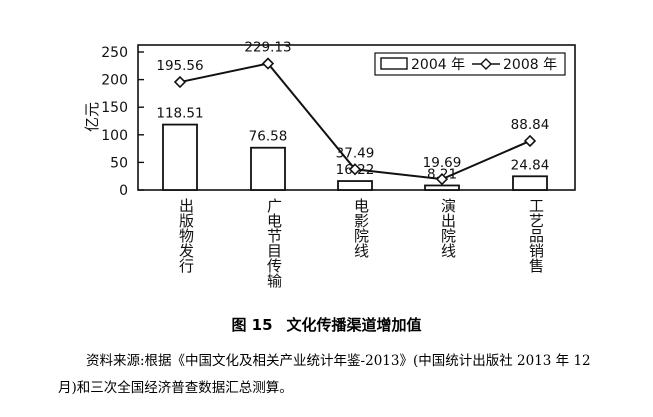  Describe the element at coordinates (274, 243) in the screenshot. I see `x-category-label: 广电节目传输` at that location.